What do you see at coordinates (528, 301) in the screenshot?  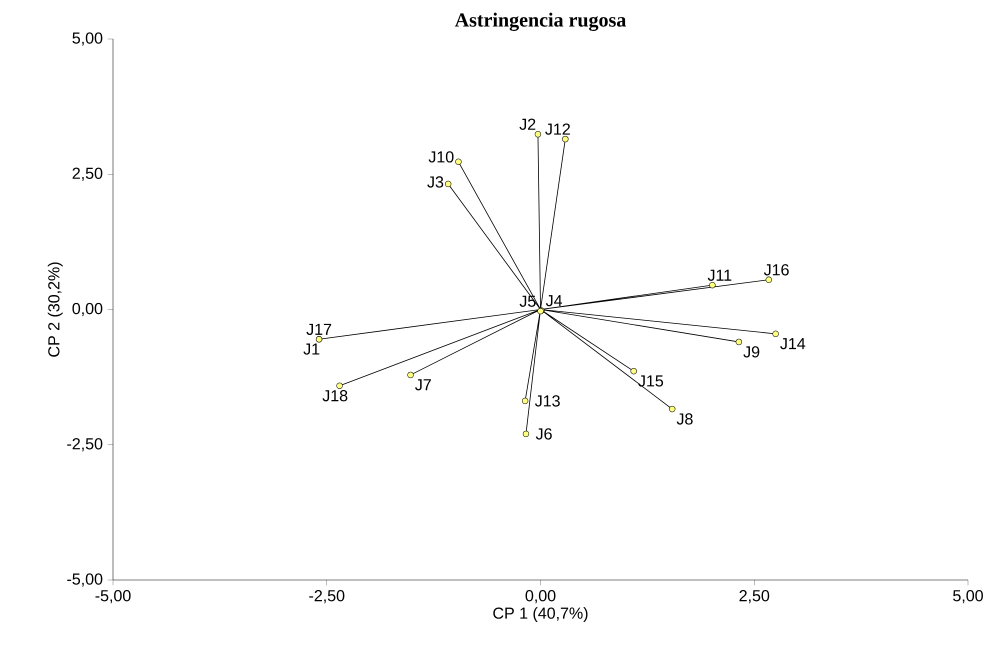 I see `annotation: J5` at bounding box center [528, 301].